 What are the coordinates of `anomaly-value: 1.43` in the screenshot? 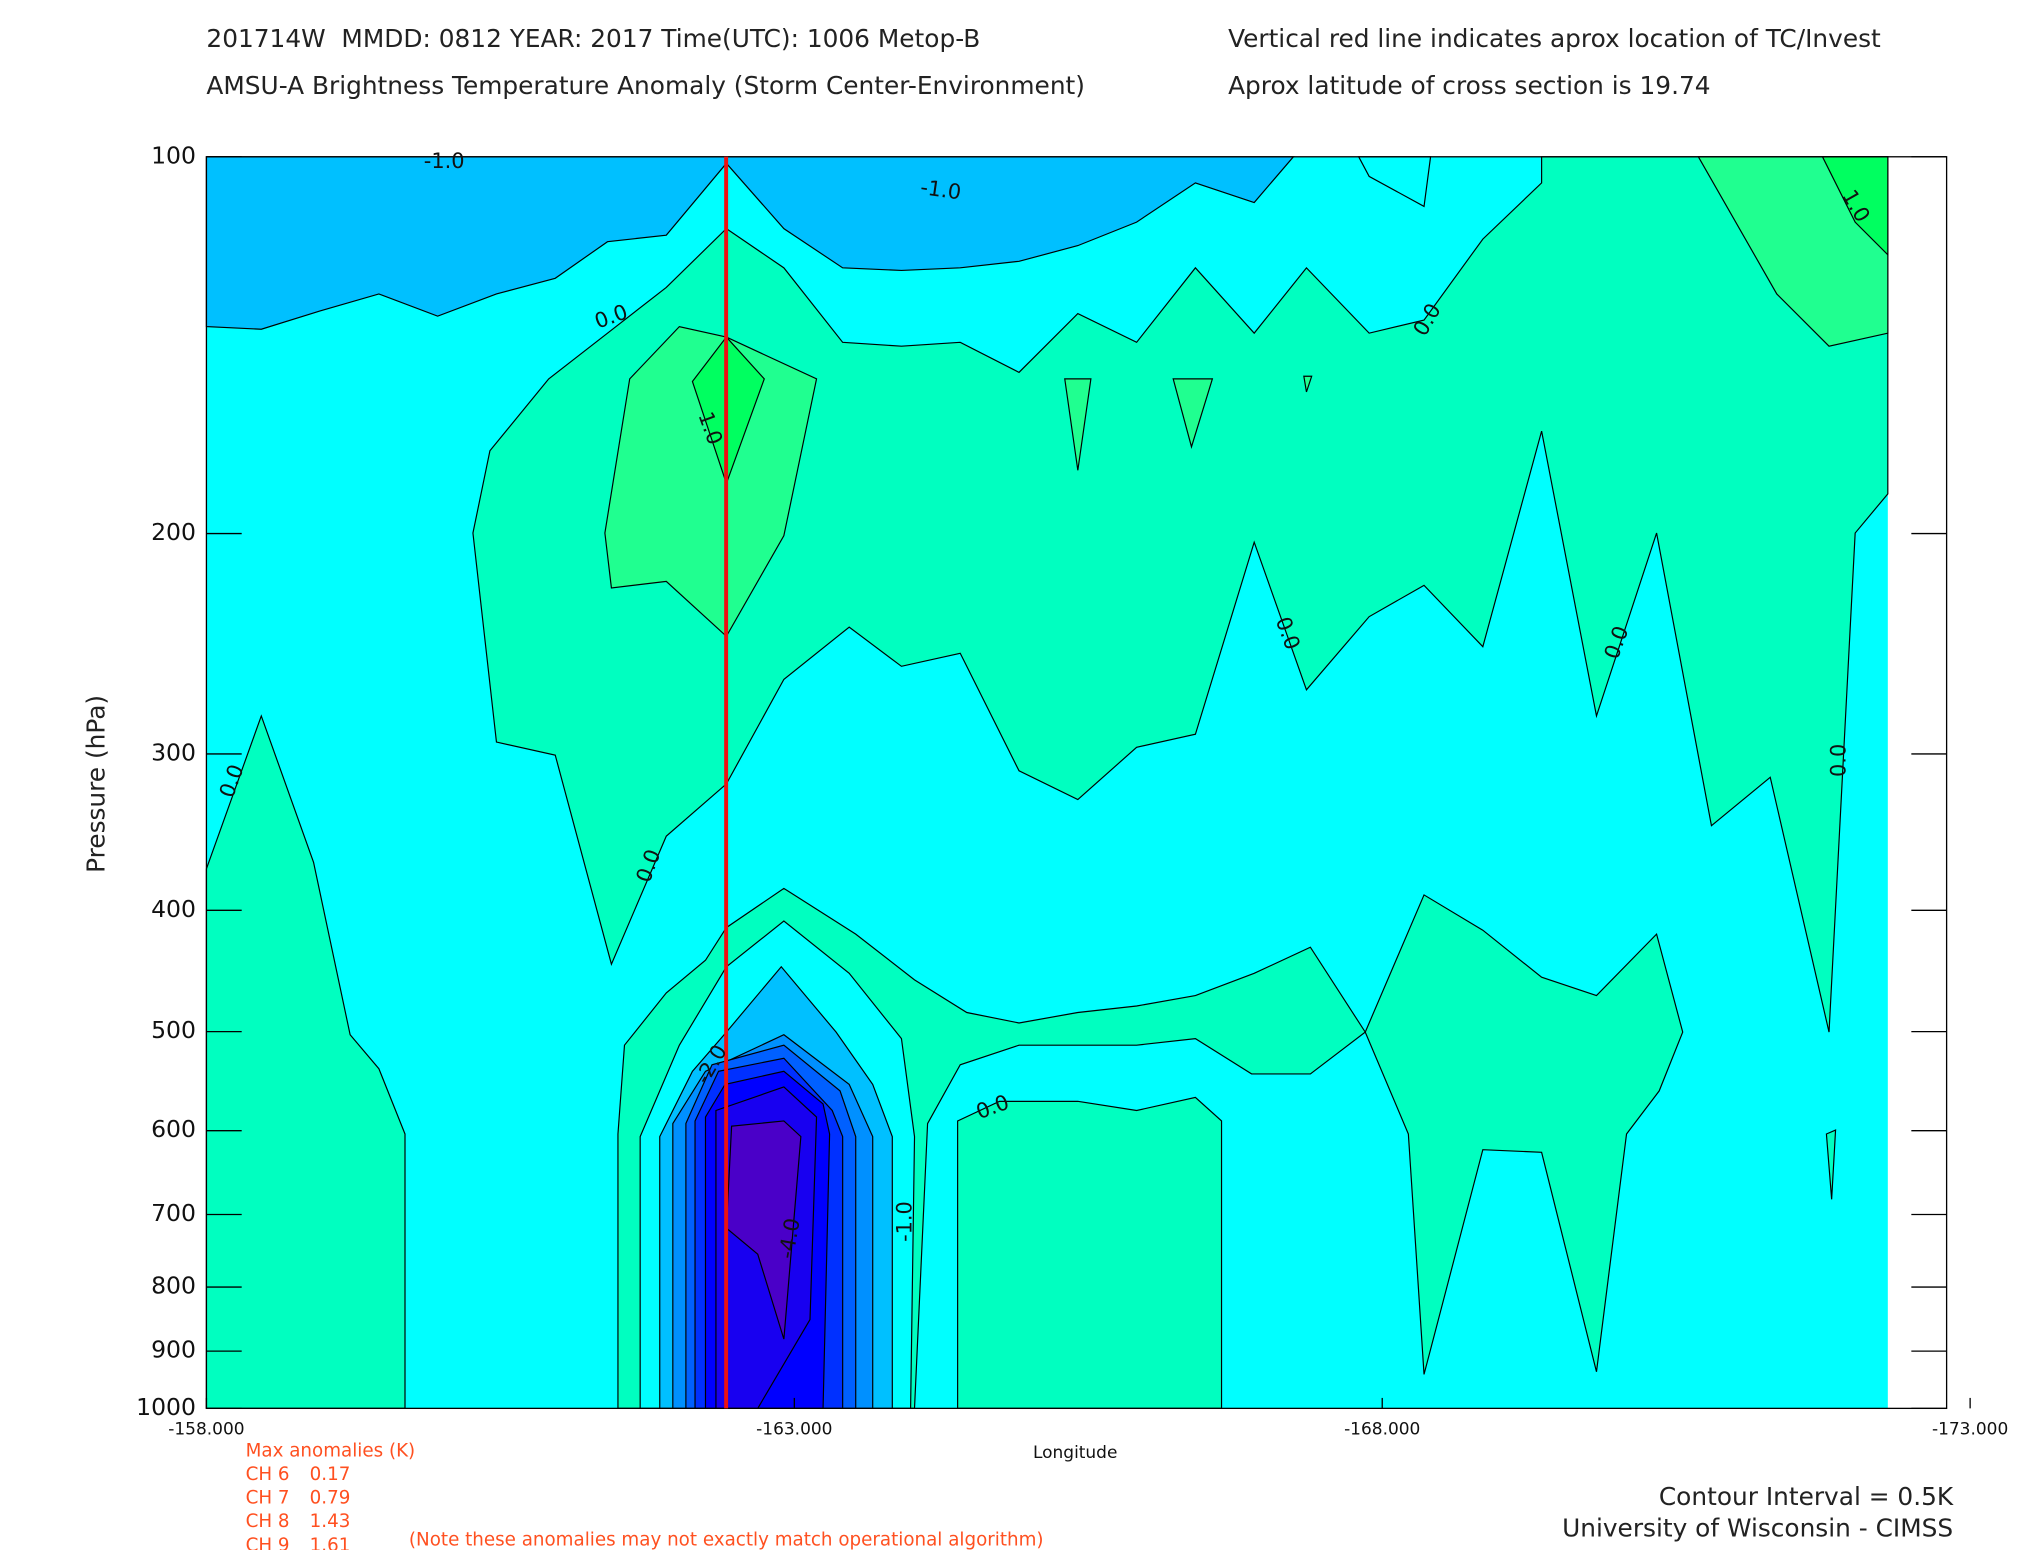 It's located at (330, 1521).